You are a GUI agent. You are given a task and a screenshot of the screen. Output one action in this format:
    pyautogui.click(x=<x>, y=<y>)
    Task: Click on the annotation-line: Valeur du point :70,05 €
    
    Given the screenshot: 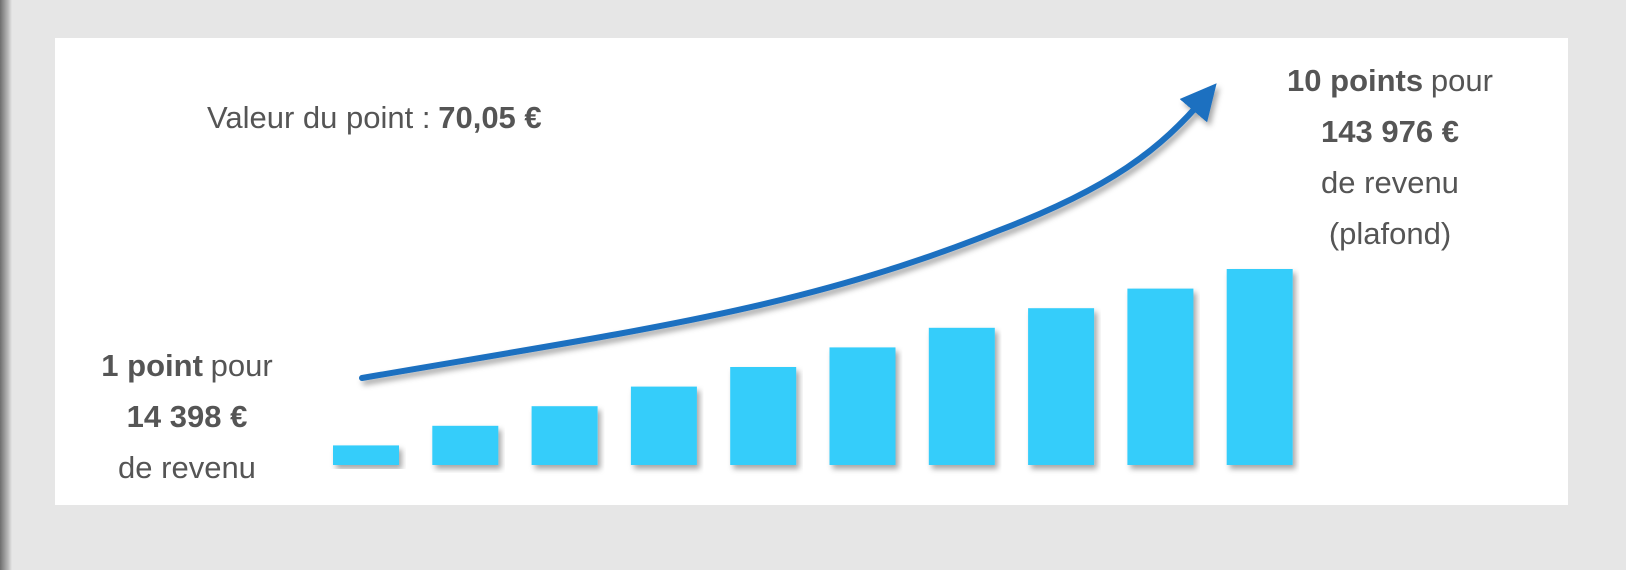 What is the action you would take?
    pyautogui.click(x=374, y=117)
    